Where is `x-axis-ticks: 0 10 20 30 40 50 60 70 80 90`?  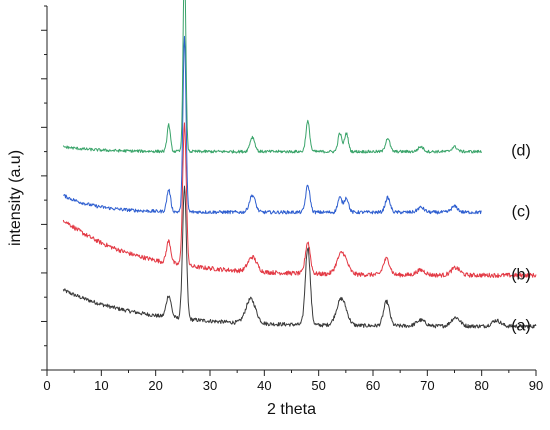
x-axis-ticks: 0 10 20 30 40 50 60 70 80 90 is located at coordinates (293, 381).